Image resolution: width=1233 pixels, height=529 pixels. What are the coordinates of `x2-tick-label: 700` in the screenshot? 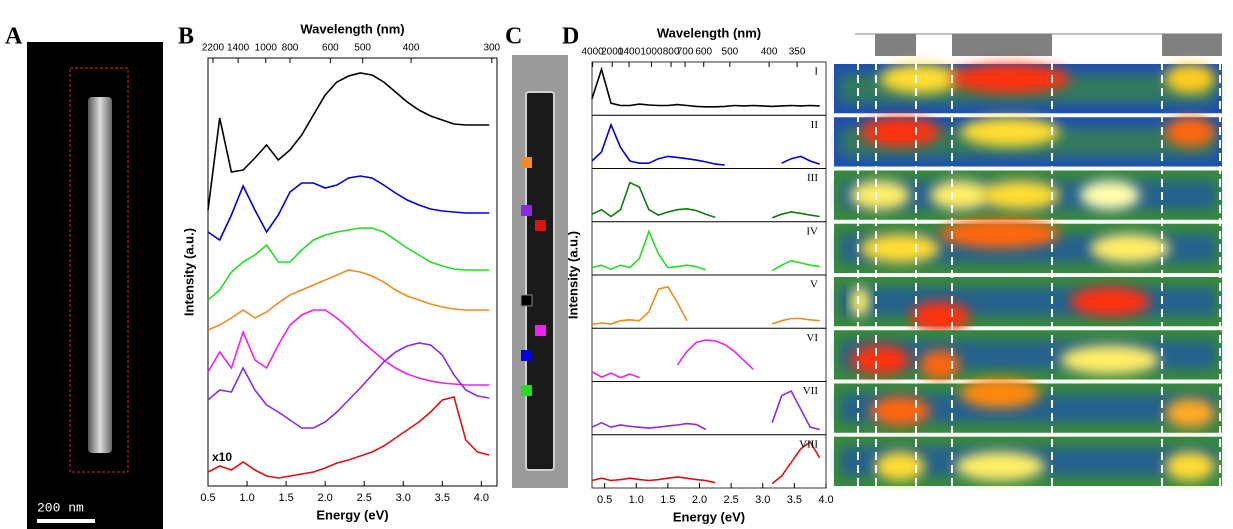 It's located at (685, 52).